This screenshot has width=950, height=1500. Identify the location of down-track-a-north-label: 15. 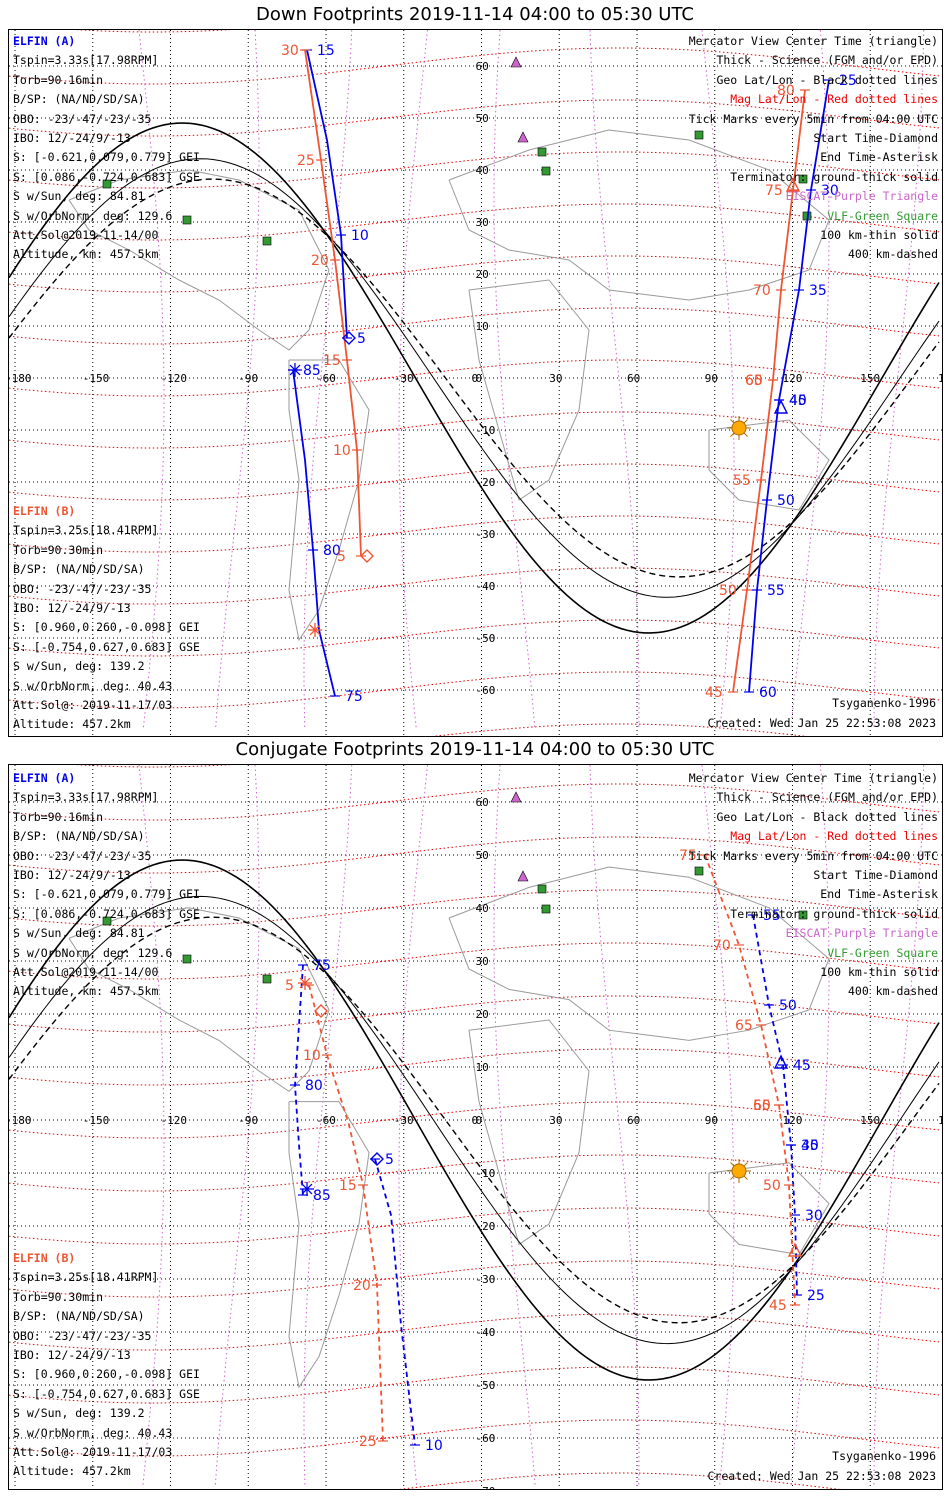
(326, 51).